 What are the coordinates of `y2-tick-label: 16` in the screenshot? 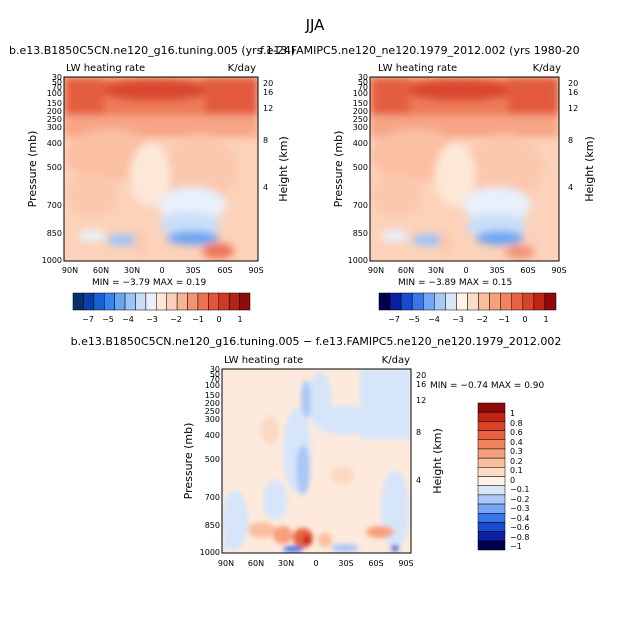 It's located at (268, 92).